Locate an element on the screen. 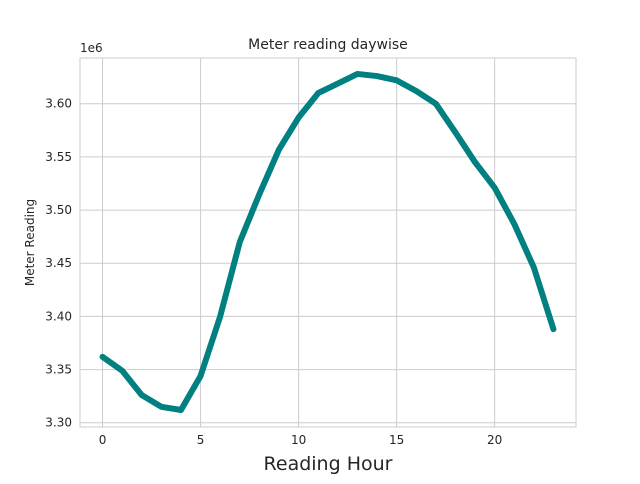  x-tick-label: 20 is located at coordinates (494, 440).